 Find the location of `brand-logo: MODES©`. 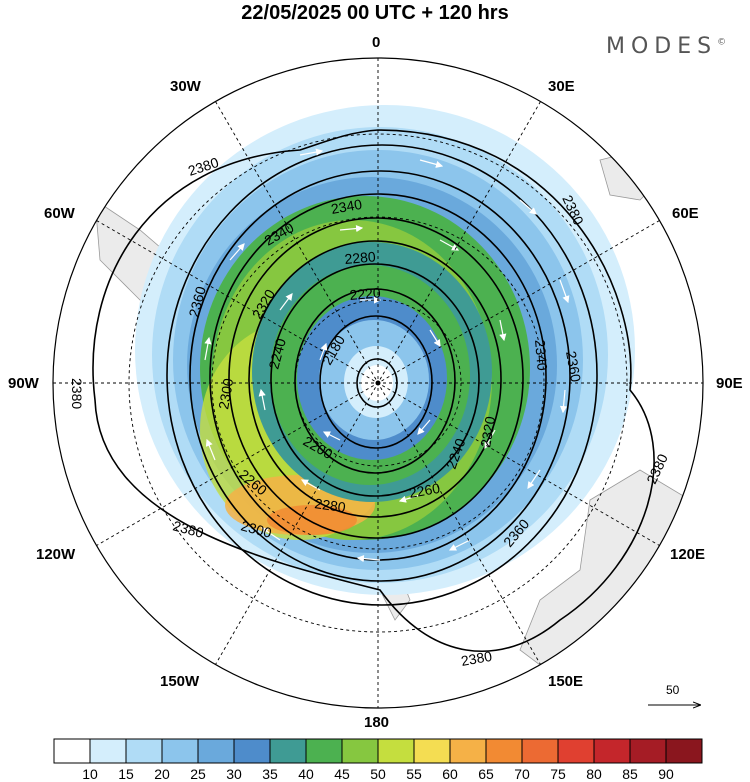

brand-logo: MODES© is located at coordinates (666, 46).